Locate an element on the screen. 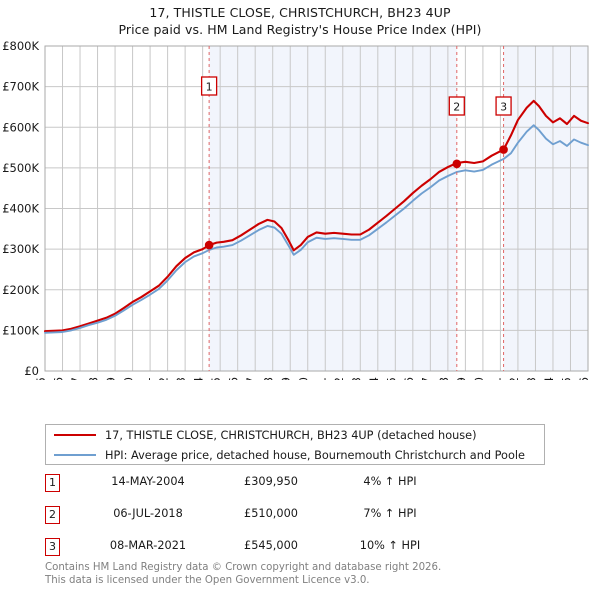 The height and width of the screenshot is (590, 600). sale-marker-label: 3 is located at coordinates (503, 107).